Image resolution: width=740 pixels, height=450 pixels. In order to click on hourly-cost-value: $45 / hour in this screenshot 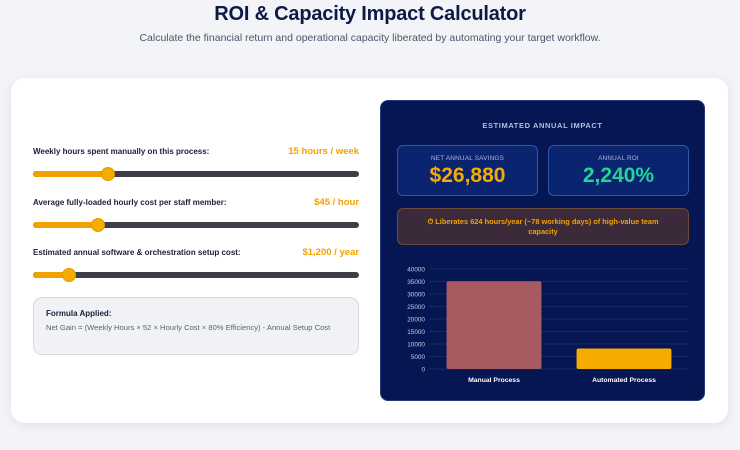, I will do `click(336, 202)`.